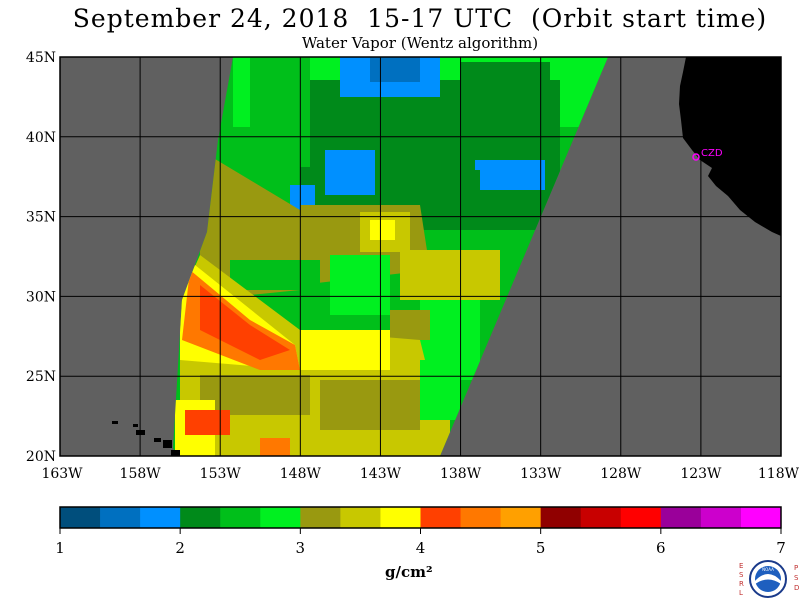 This screenshot has width=800, height=600. I want to click on lon-tick-label: 123W, so click(701, 474).